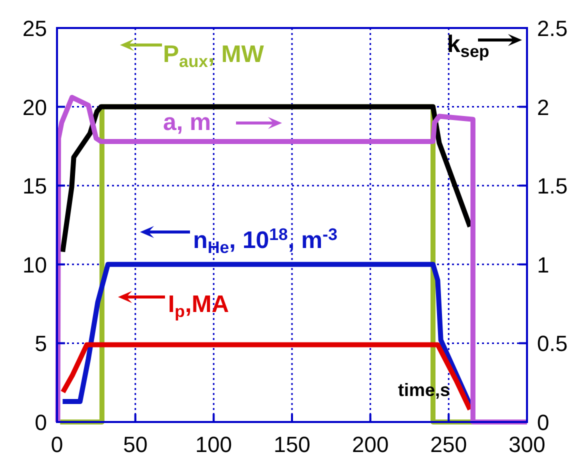  I want to click on series-label: a, m, so click(187, 122).